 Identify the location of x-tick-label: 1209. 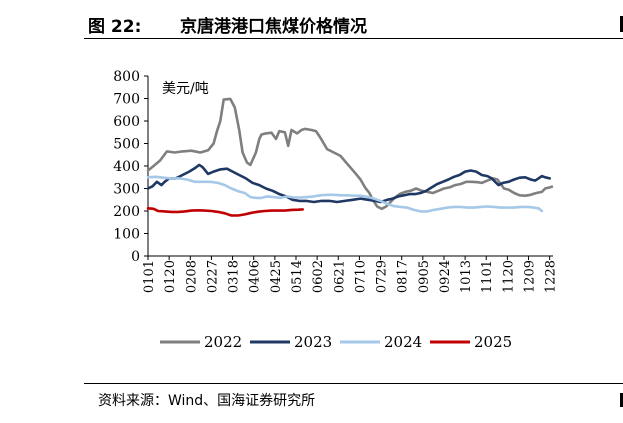
(530, 276).